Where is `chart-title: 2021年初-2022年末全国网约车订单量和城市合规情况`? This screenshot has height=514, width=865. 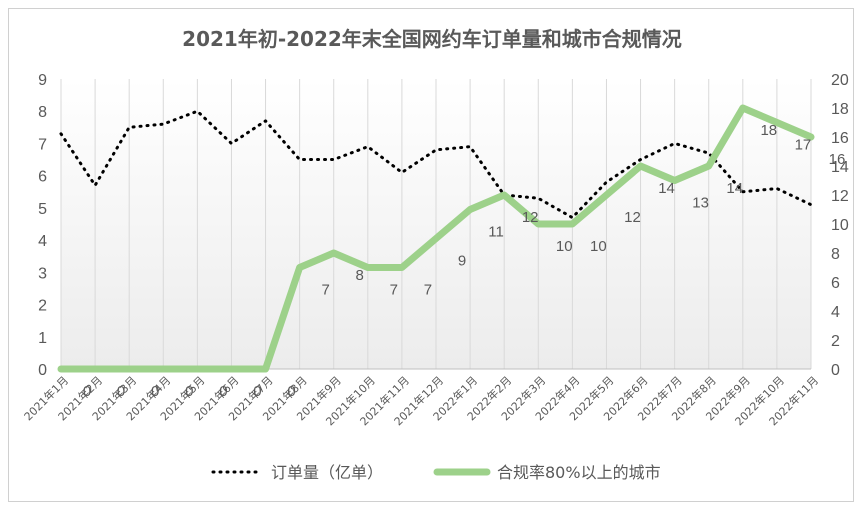 chart-title: 2021年初-2022年末全国网约车订单量和城市合规情况 is located at coordinates (432, 39).